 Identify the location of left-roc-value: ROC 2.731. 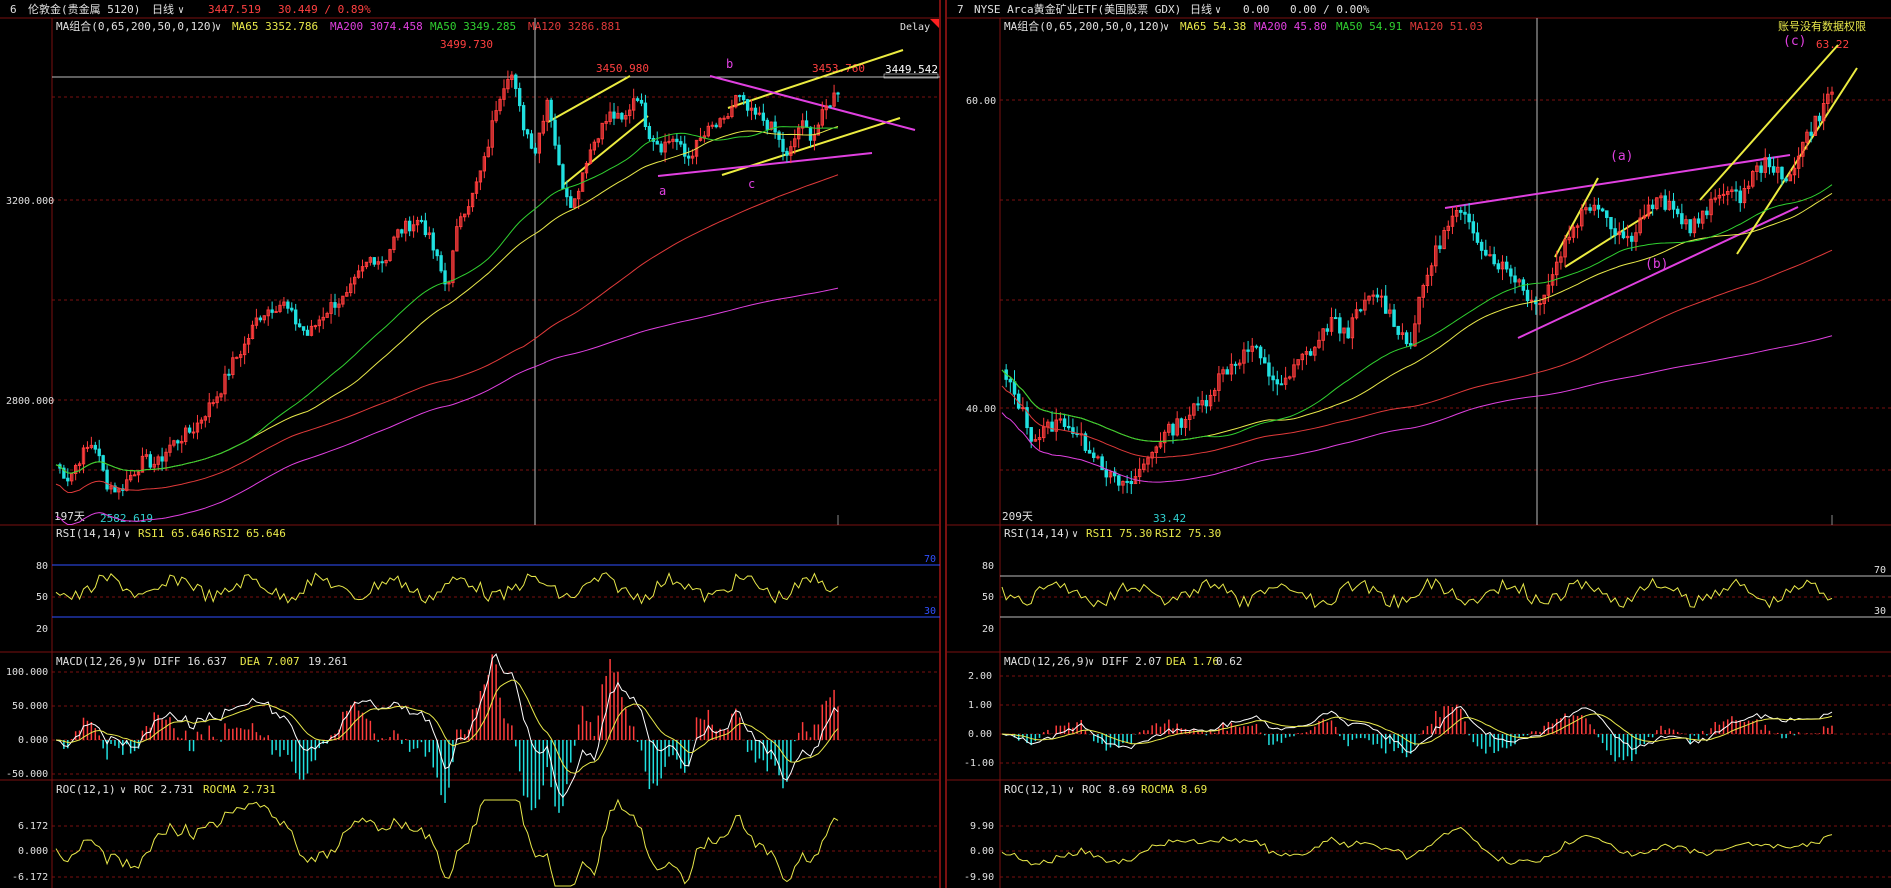
(164, 789).